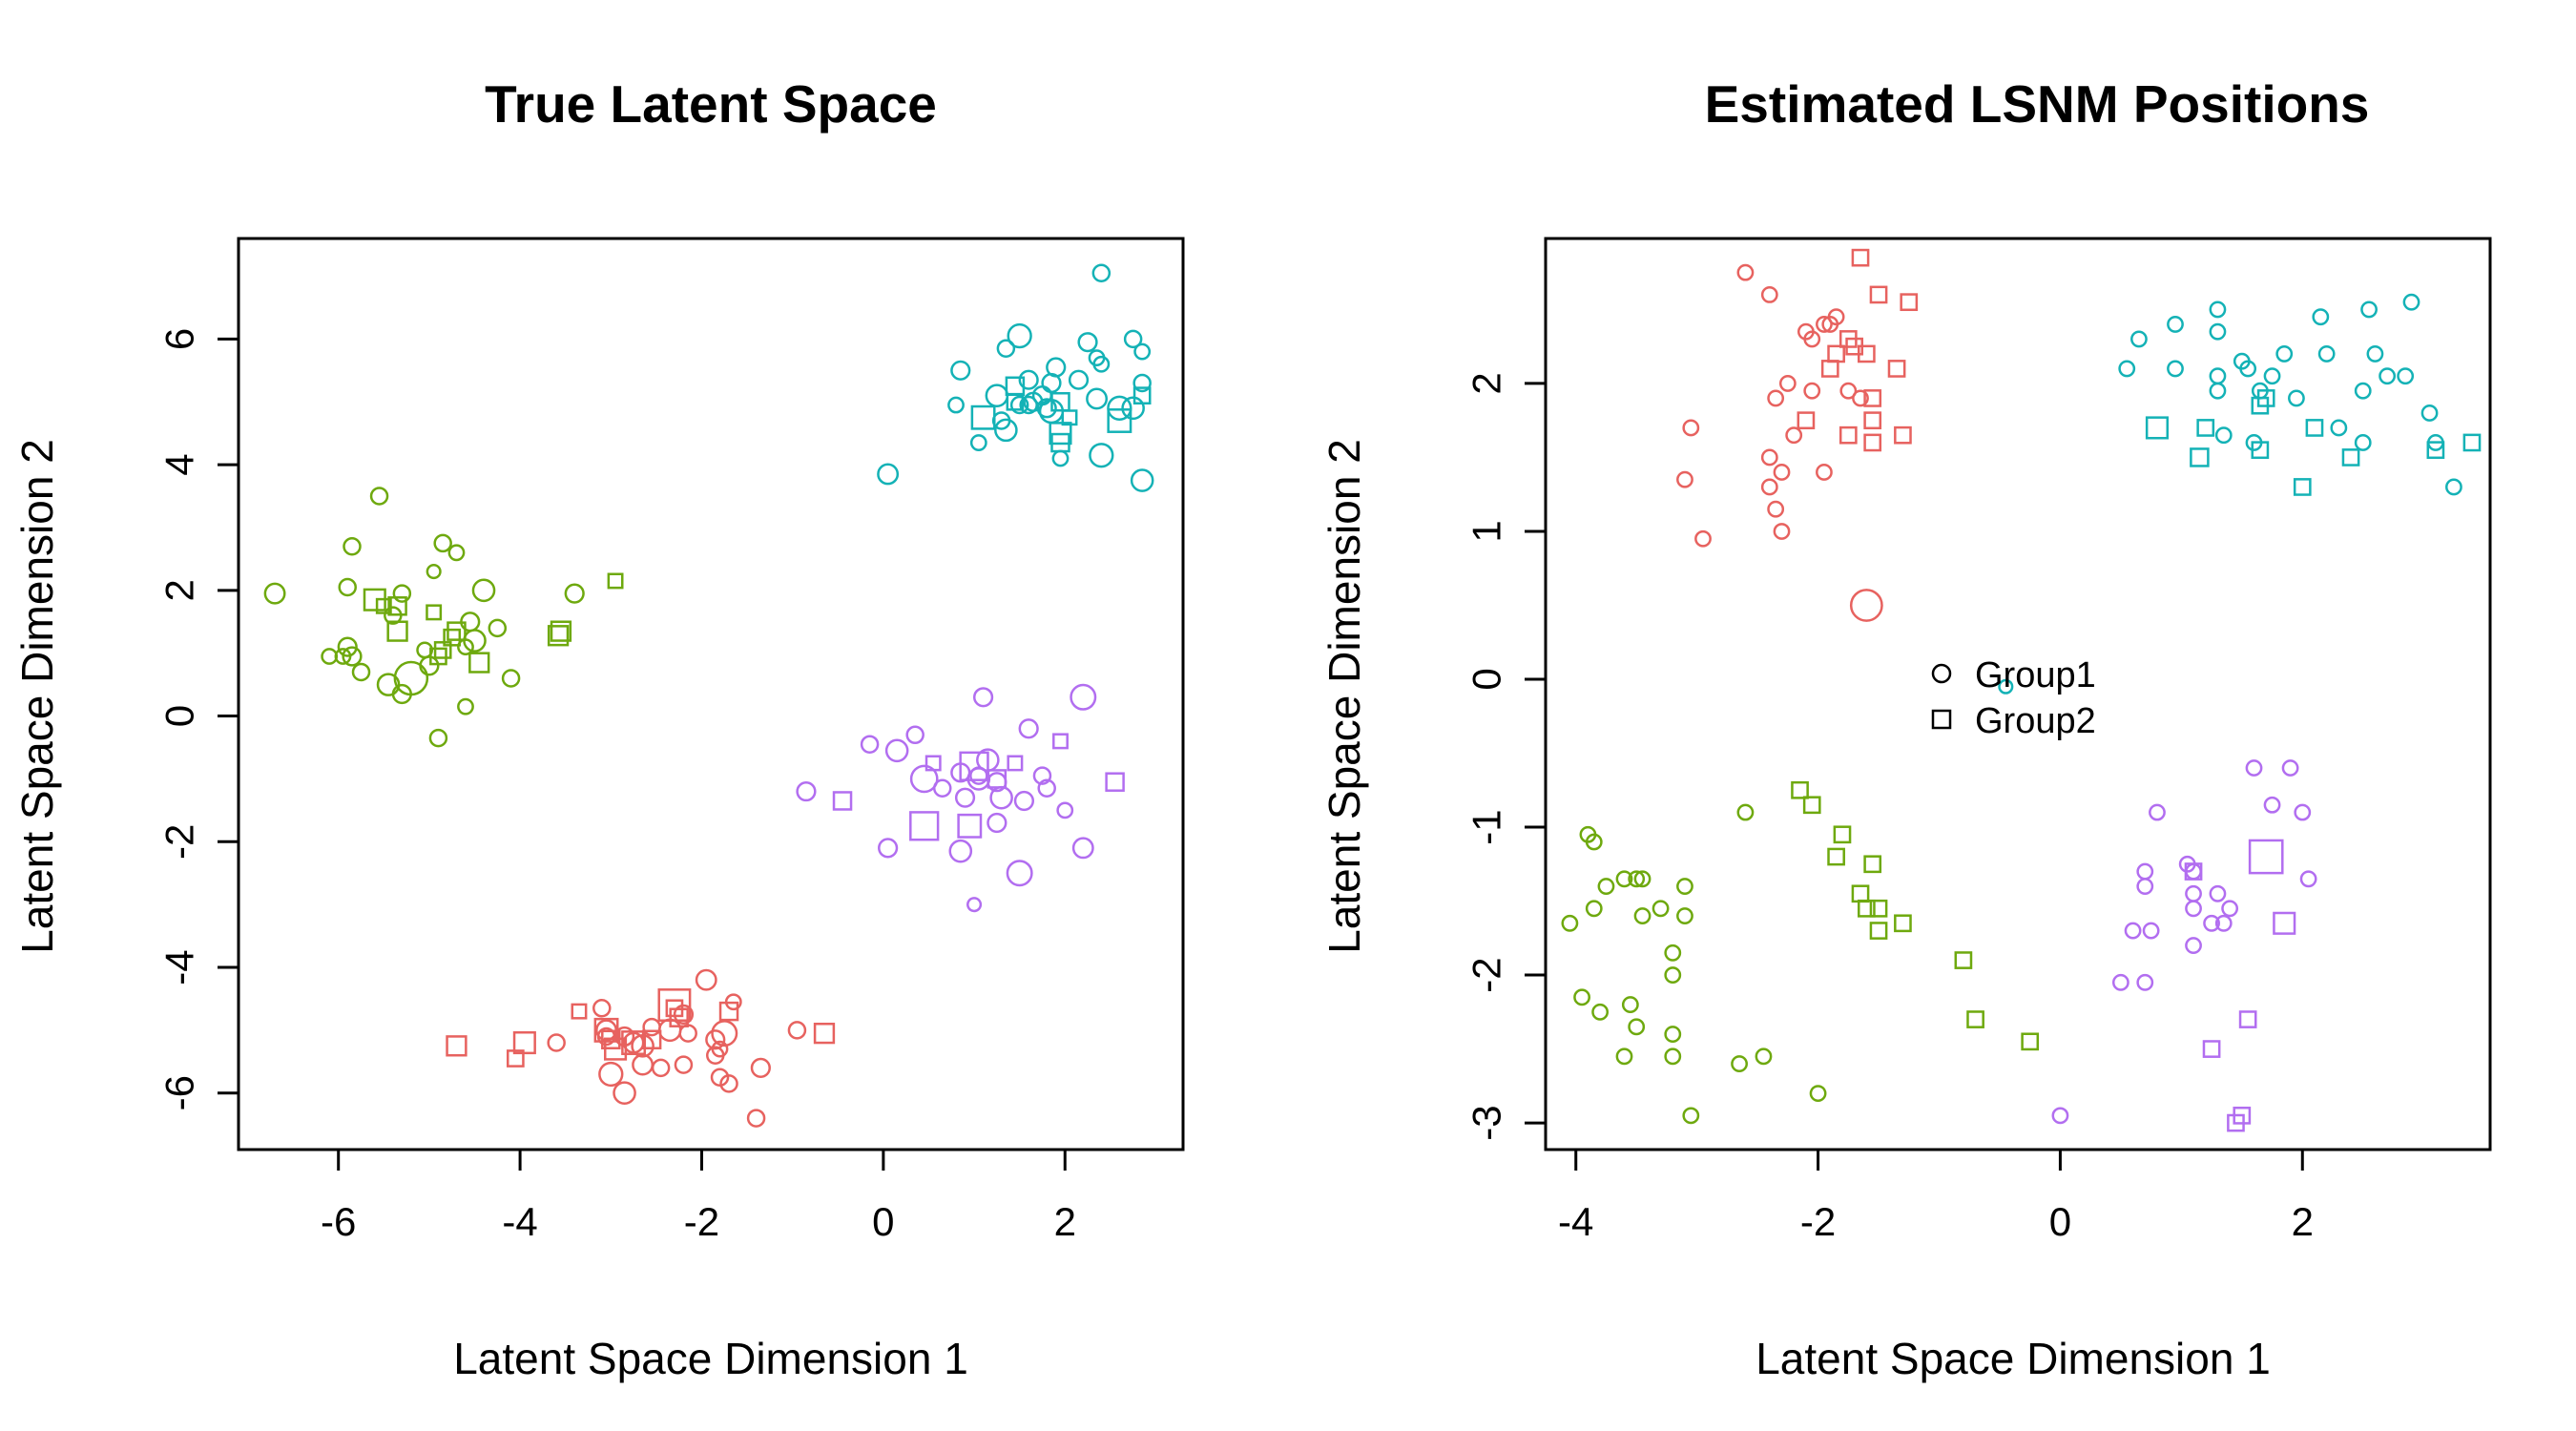 The height and width of the screenshot is (1431, 2576). Describe the element at coordinates (1065, 1221) in the screenshot. I see `x-tick-label: 2` at that location.